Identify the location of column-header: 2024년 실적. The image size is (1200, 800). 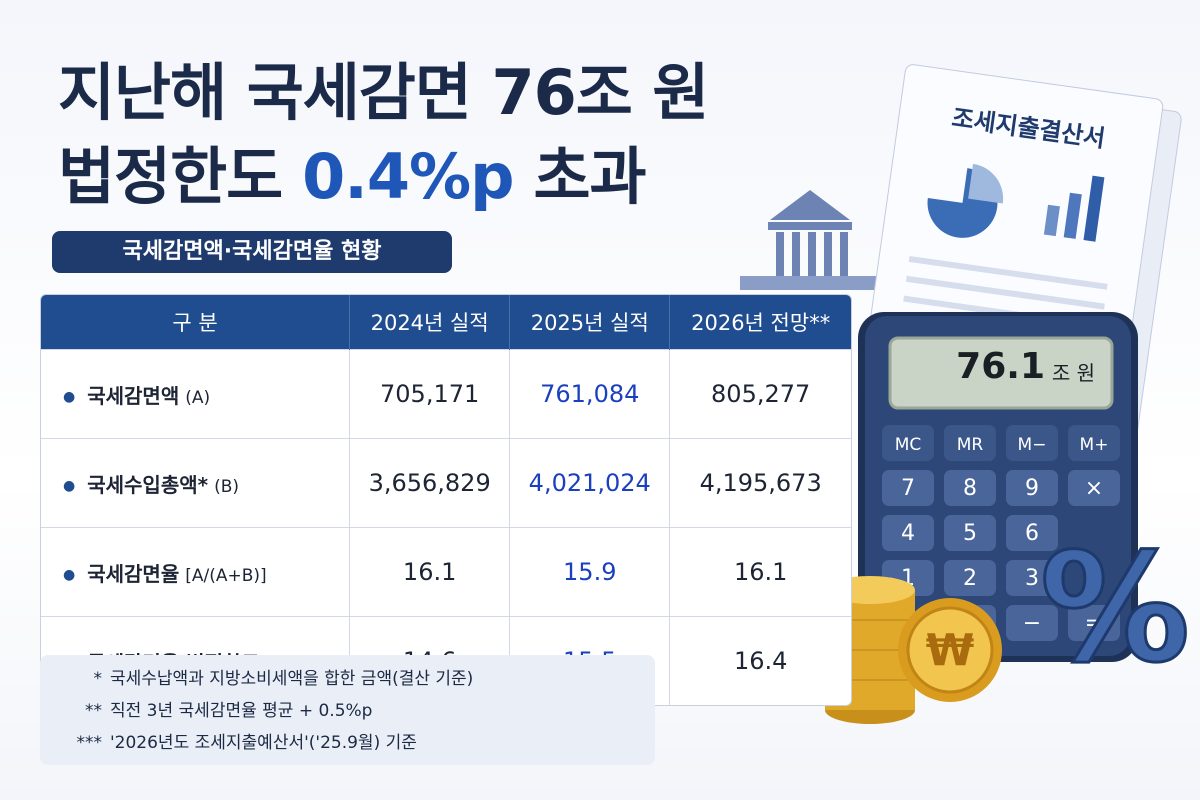
(430, 322).